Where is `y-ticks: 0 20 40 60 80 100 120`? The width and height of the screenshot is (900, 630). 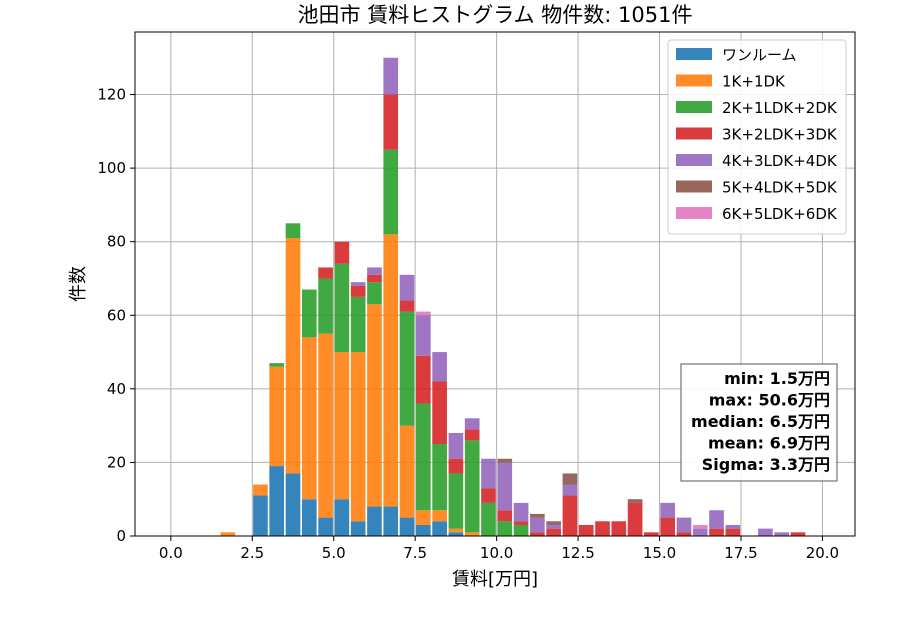 y-ticks: 0 20 40 60 80 100 120 is located at coordinates (116, 315).